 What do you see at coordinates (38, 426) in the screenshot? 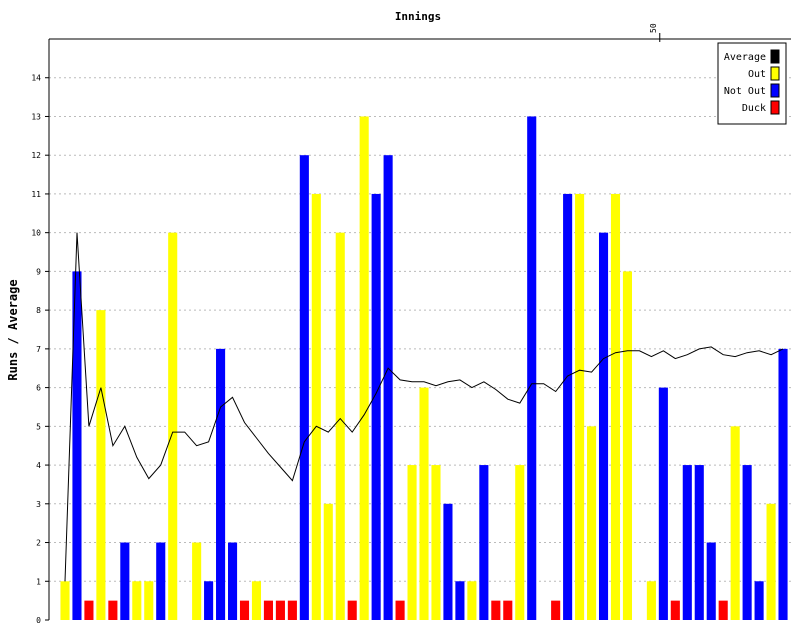
I see `y-tick-label: 5` at bounding box center [38, 426].